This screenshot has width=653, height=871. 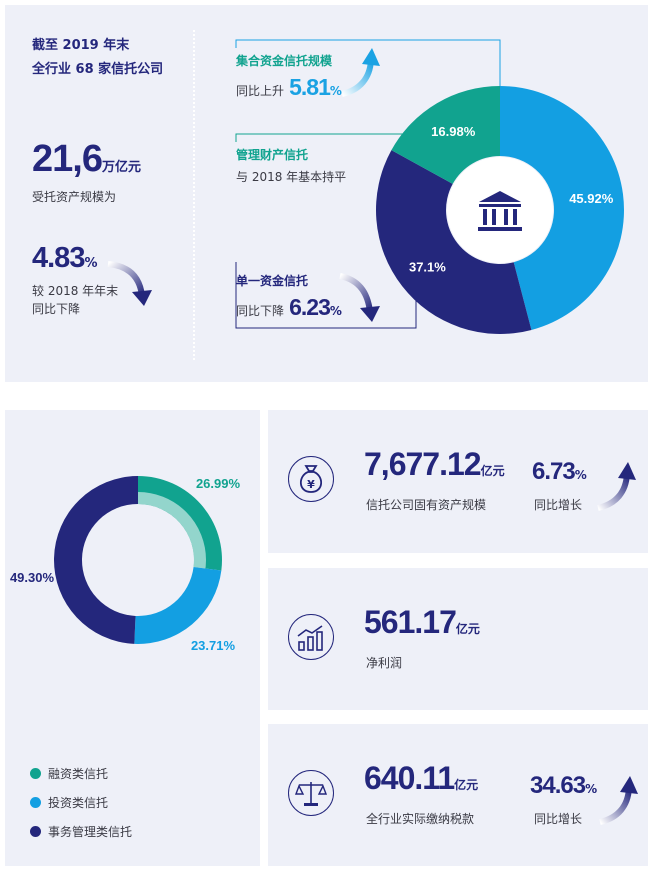 I want to click on intro-line2: 全行业 68 家信托公司, so click(x=98, y=69).